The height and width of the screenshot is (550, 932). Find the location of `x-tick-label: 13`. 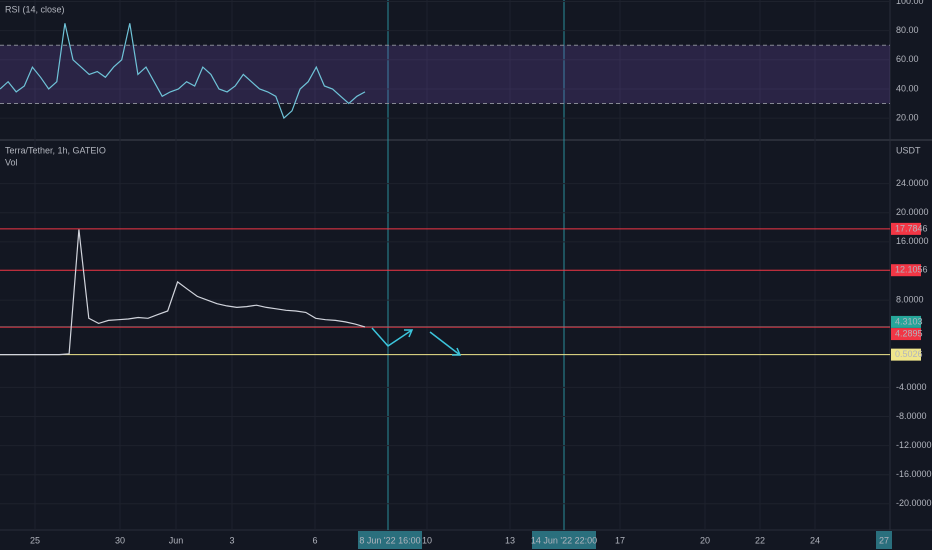

x-tick-label: 13 is located at coordinates (510, 540).